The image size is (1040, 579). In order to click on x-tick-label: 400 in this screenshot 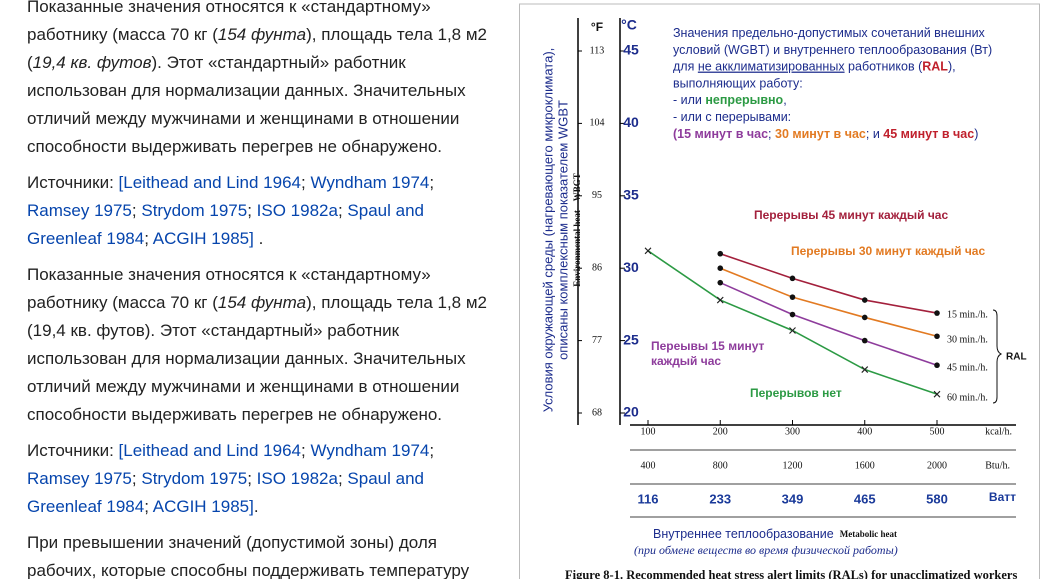, I will do `click(864, 431)`.